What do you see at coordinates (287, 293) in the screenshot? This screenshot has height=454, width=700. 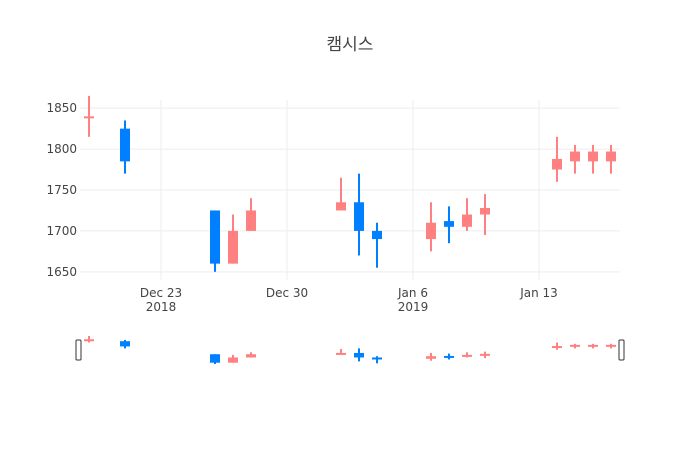 I see `x-tick-label: Dec 30` at bounding box center [287, 293].